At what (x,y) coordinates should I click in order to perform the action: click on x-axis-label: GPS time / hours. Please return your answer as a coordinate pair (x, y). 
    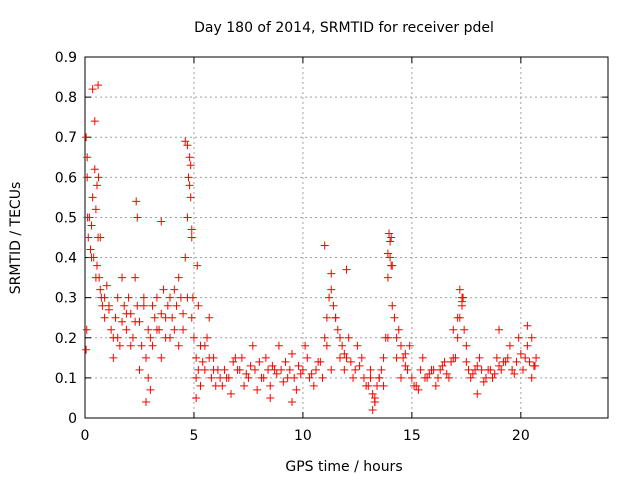
    Looking at the image, I should click on (343, 467).